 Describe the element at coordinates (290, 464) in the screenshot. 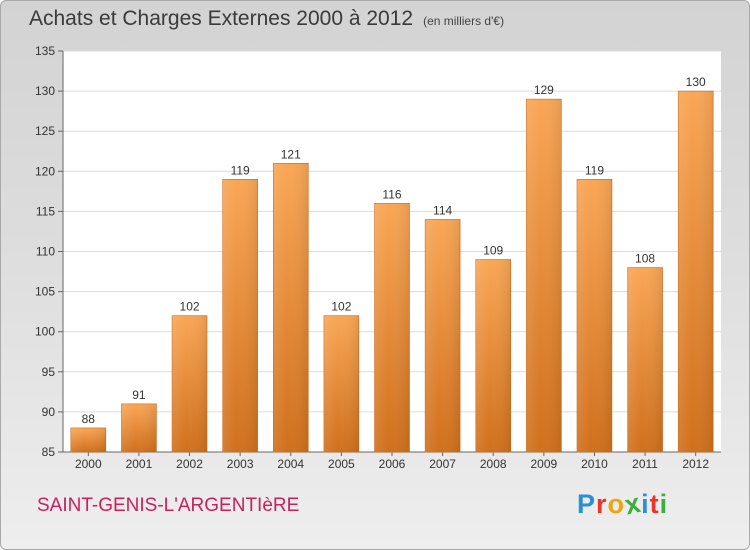

I see `x-tick-label: 2004` at that location.